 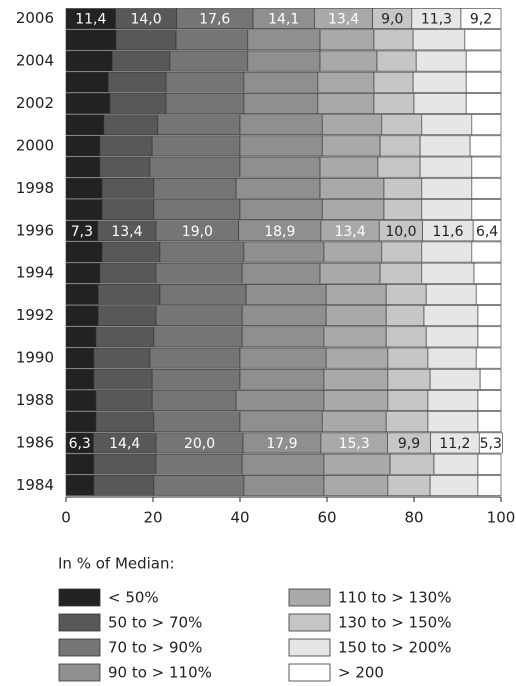 What do you see at coordinates (394, 598) in the screenshot?
I see `legend-label: 110 to > 130%` at bounding box center [394, 598].